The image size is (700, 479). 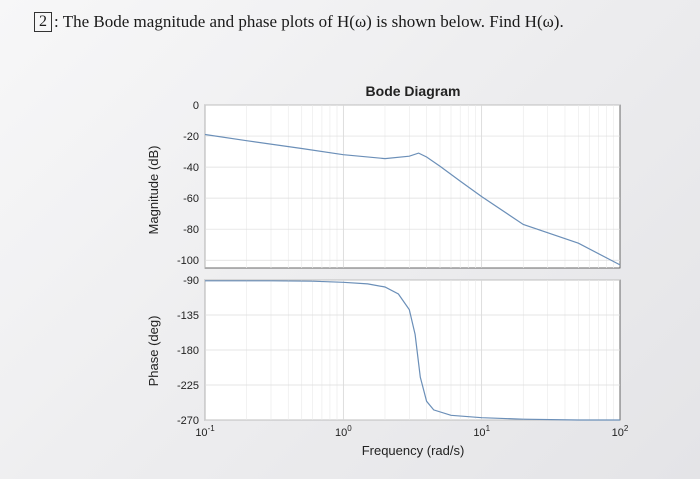 I want to click on phase-y-tick-label: -135, so click(x=188, y=316).